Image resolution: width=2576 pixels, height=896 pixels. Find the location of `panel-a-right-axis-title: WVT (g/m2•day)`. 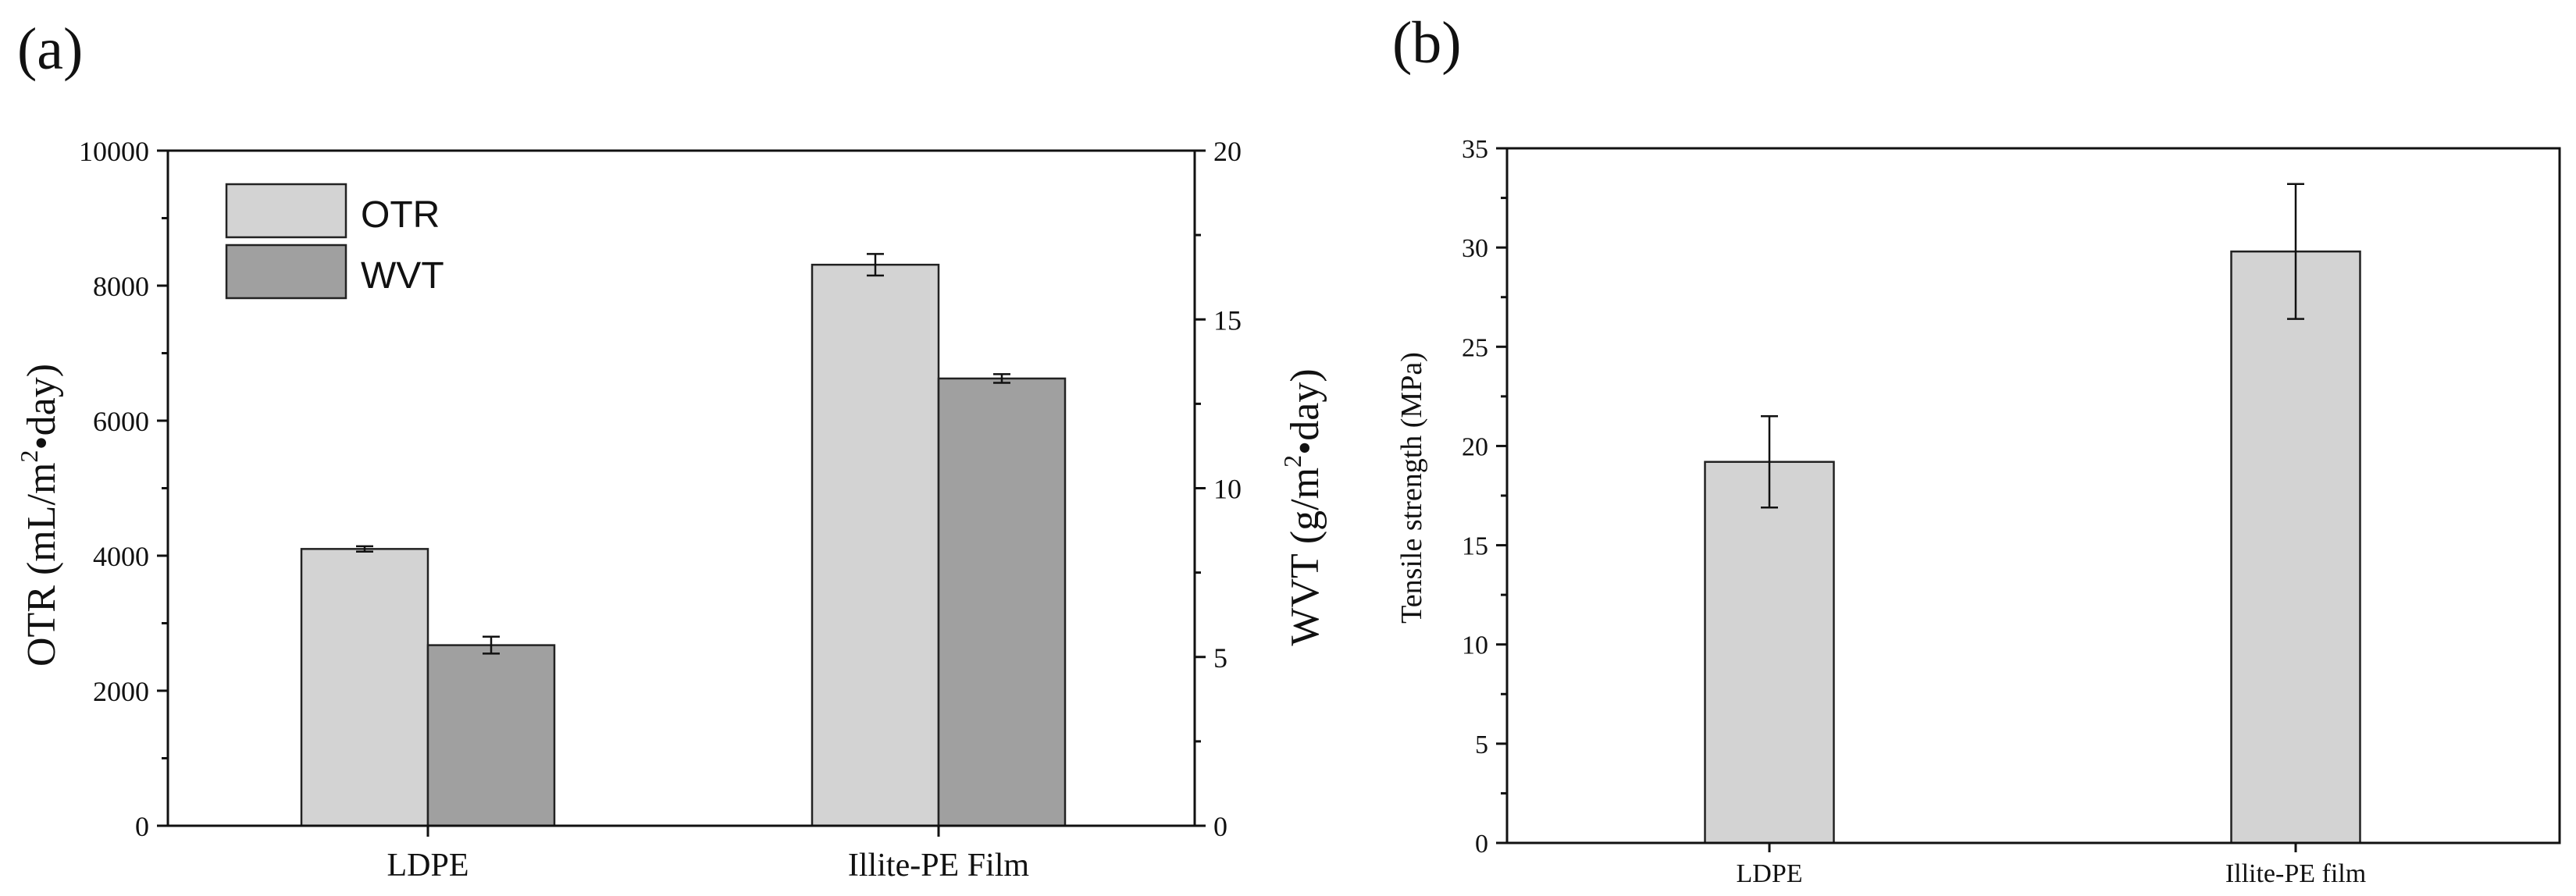

panel-a-right-axis-title: WVT (g/m2•day) is located at coordinates (1302, 506).